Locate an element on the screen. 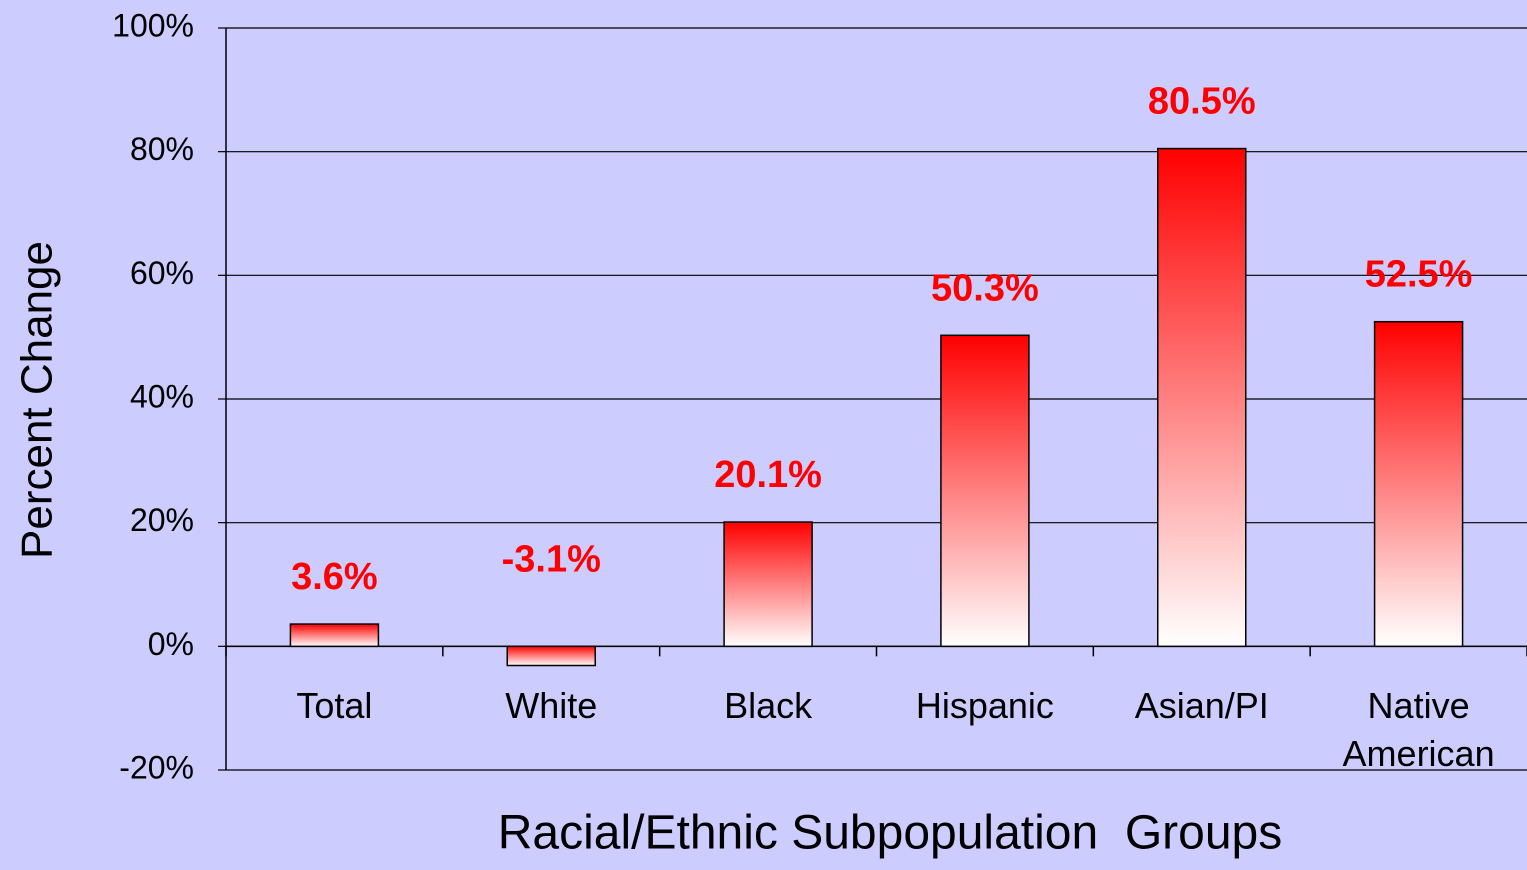  x-tick-label: Native American is located at coordinates (1418, 730).